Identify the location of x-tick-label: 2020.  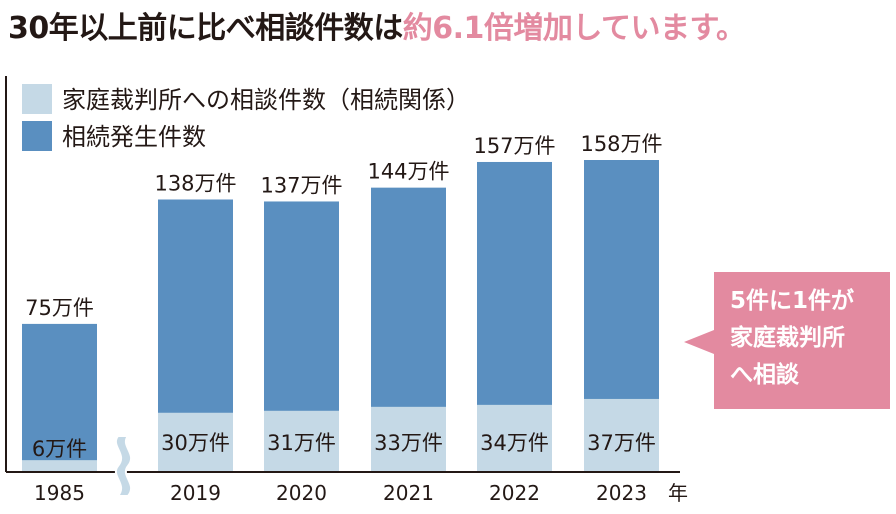
(301, 493).